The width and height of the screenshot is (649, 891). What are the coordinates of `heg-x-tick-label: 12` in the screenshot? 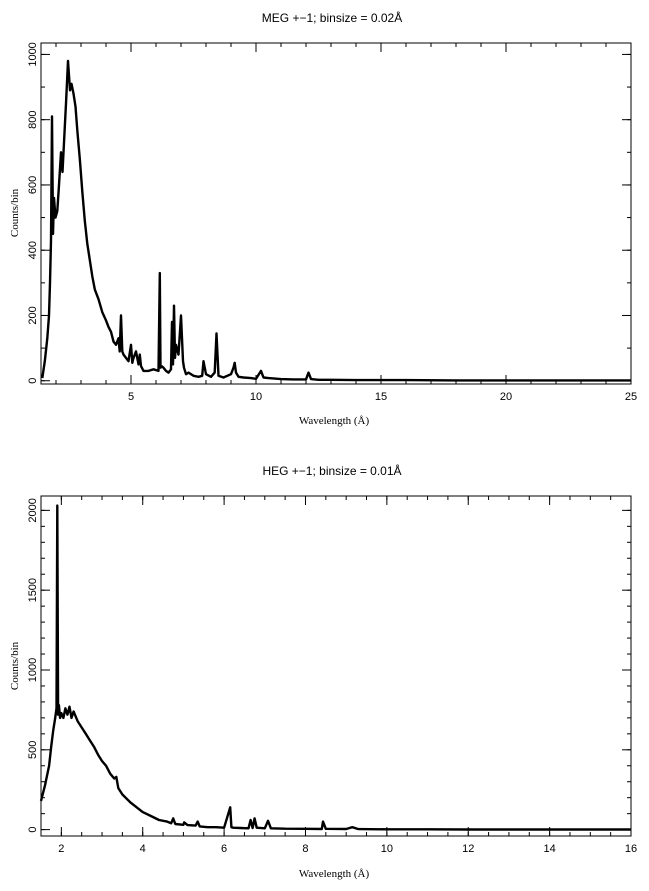 It's located at (468, 849).